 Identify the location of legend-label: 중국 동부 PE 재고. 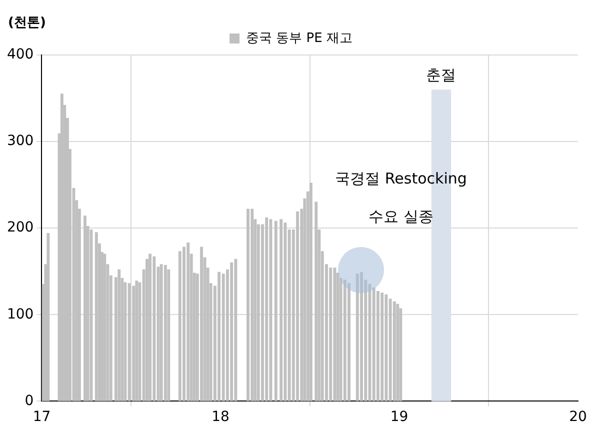
(299, 38).